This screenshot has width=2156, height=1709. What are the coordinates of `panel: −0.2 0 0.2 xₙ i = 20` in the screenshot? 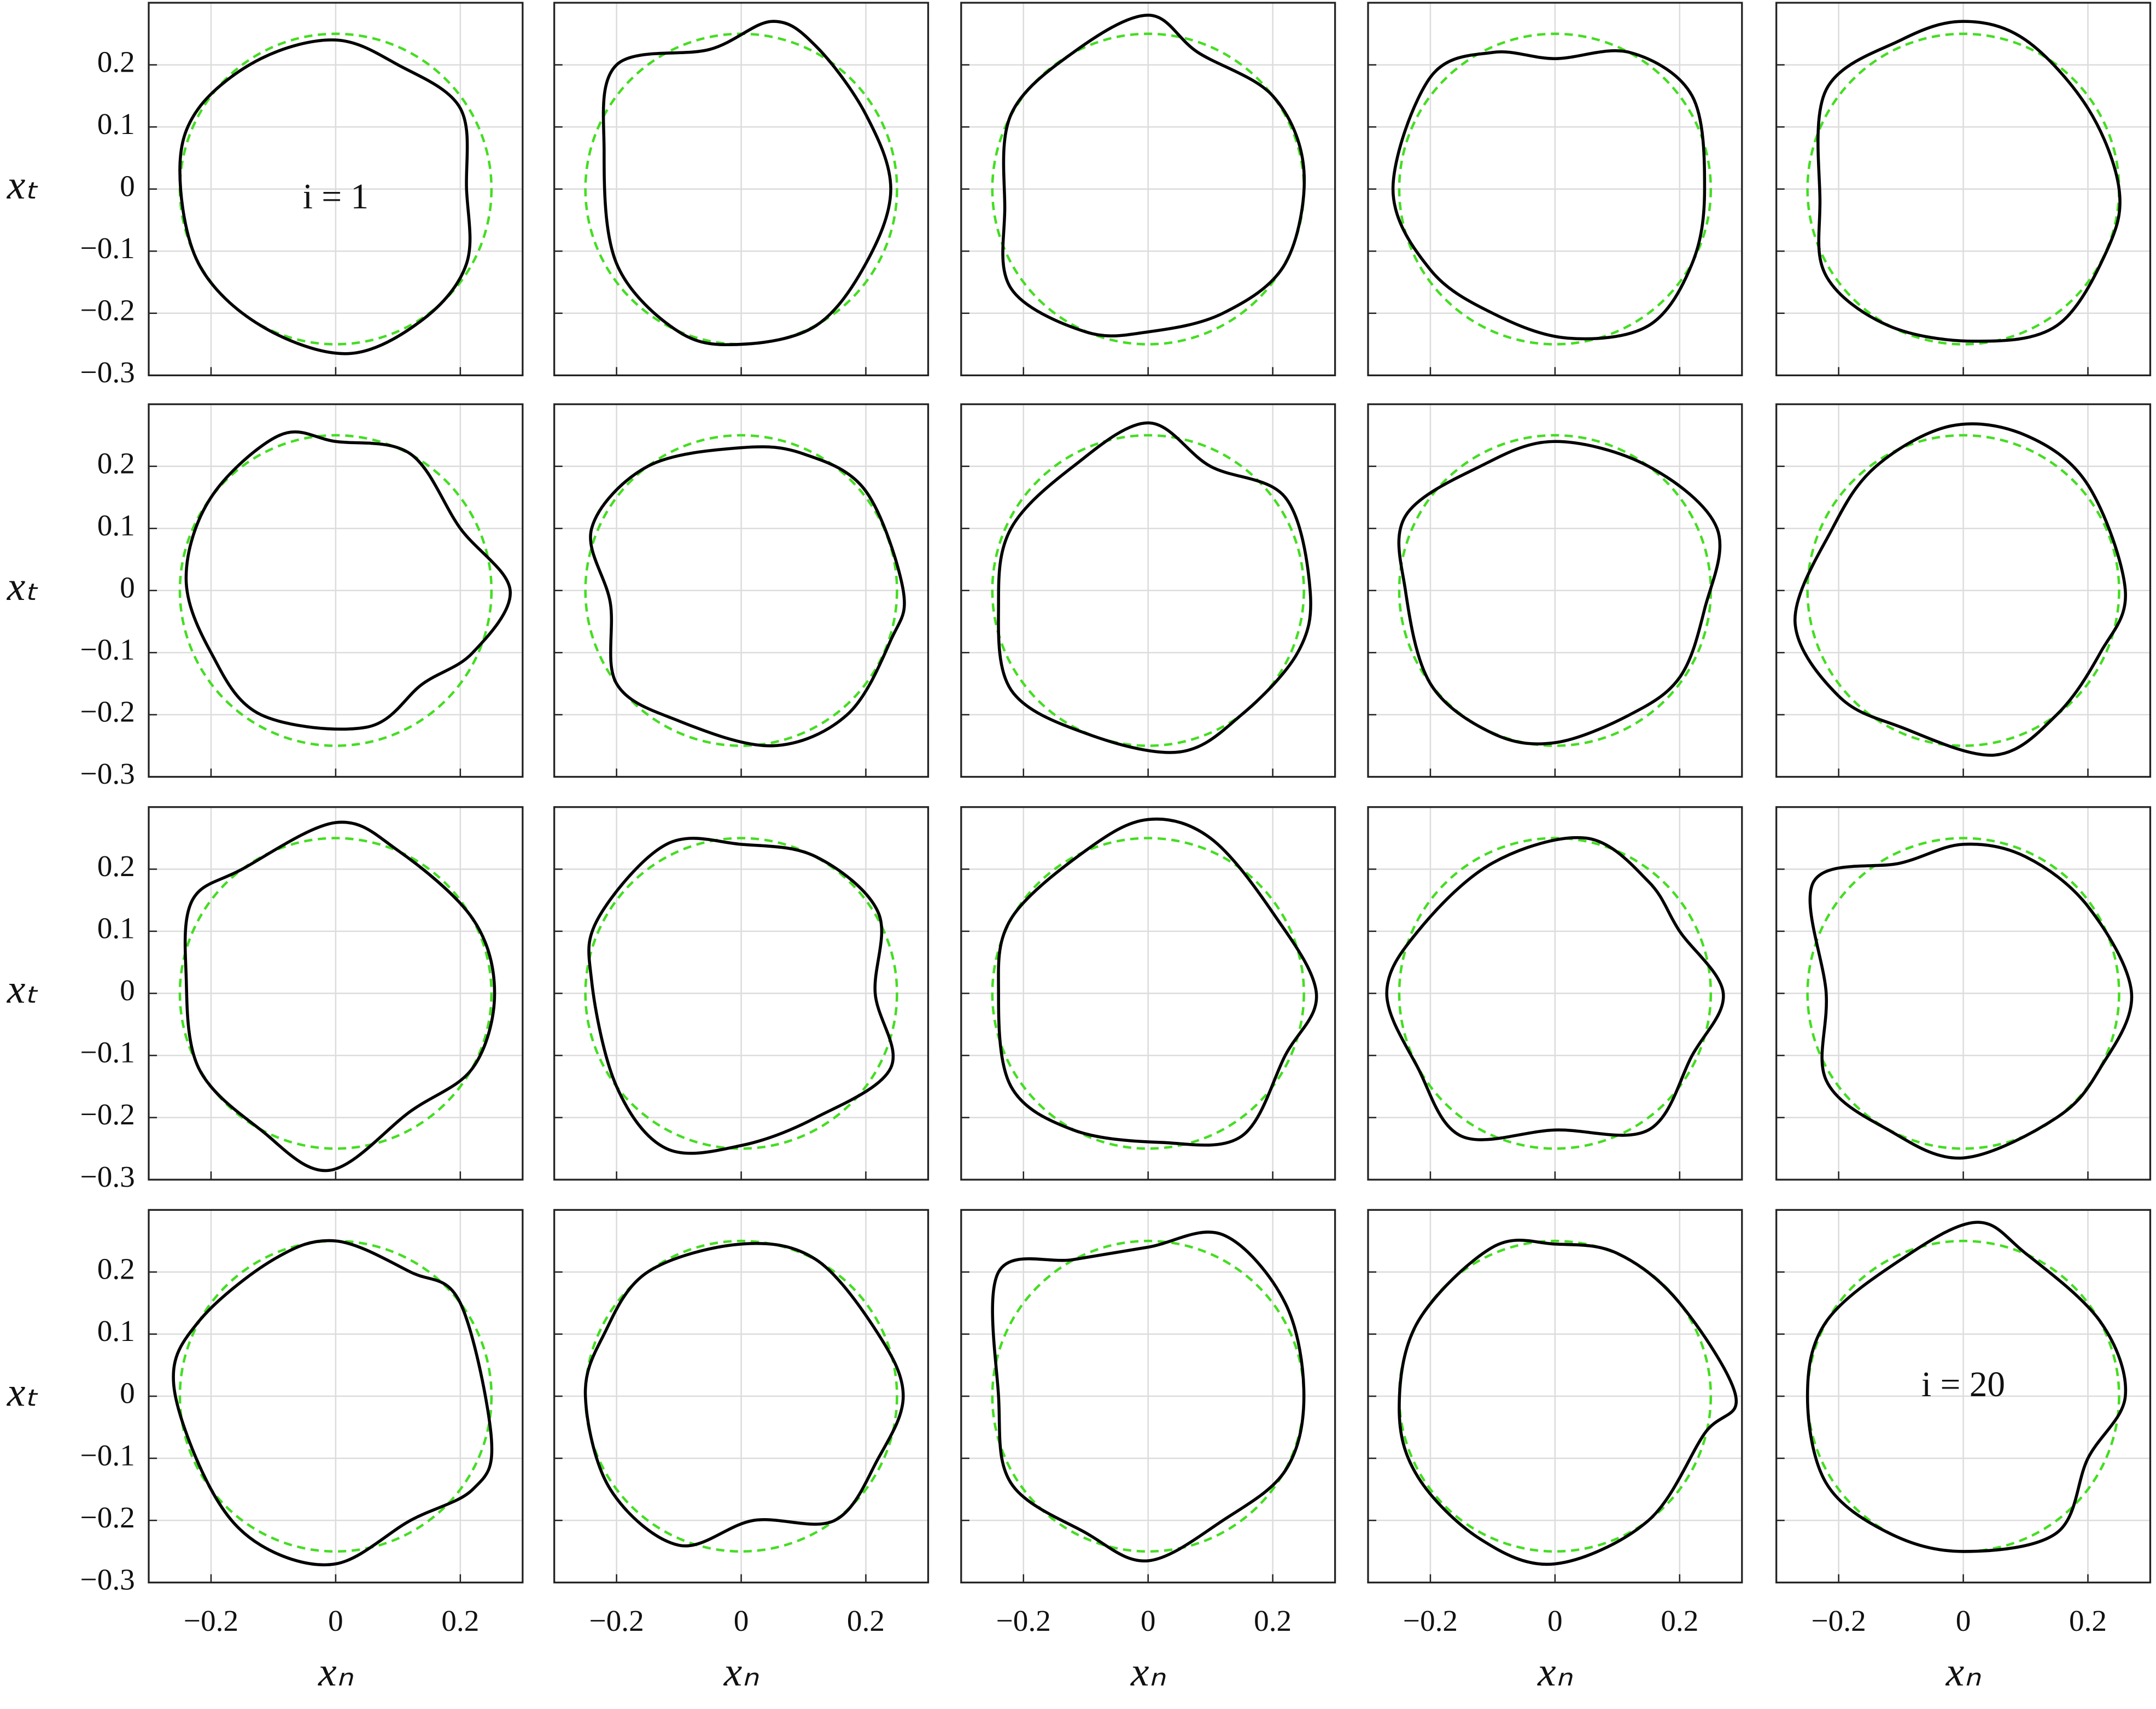 It's located at (1963, 1452).